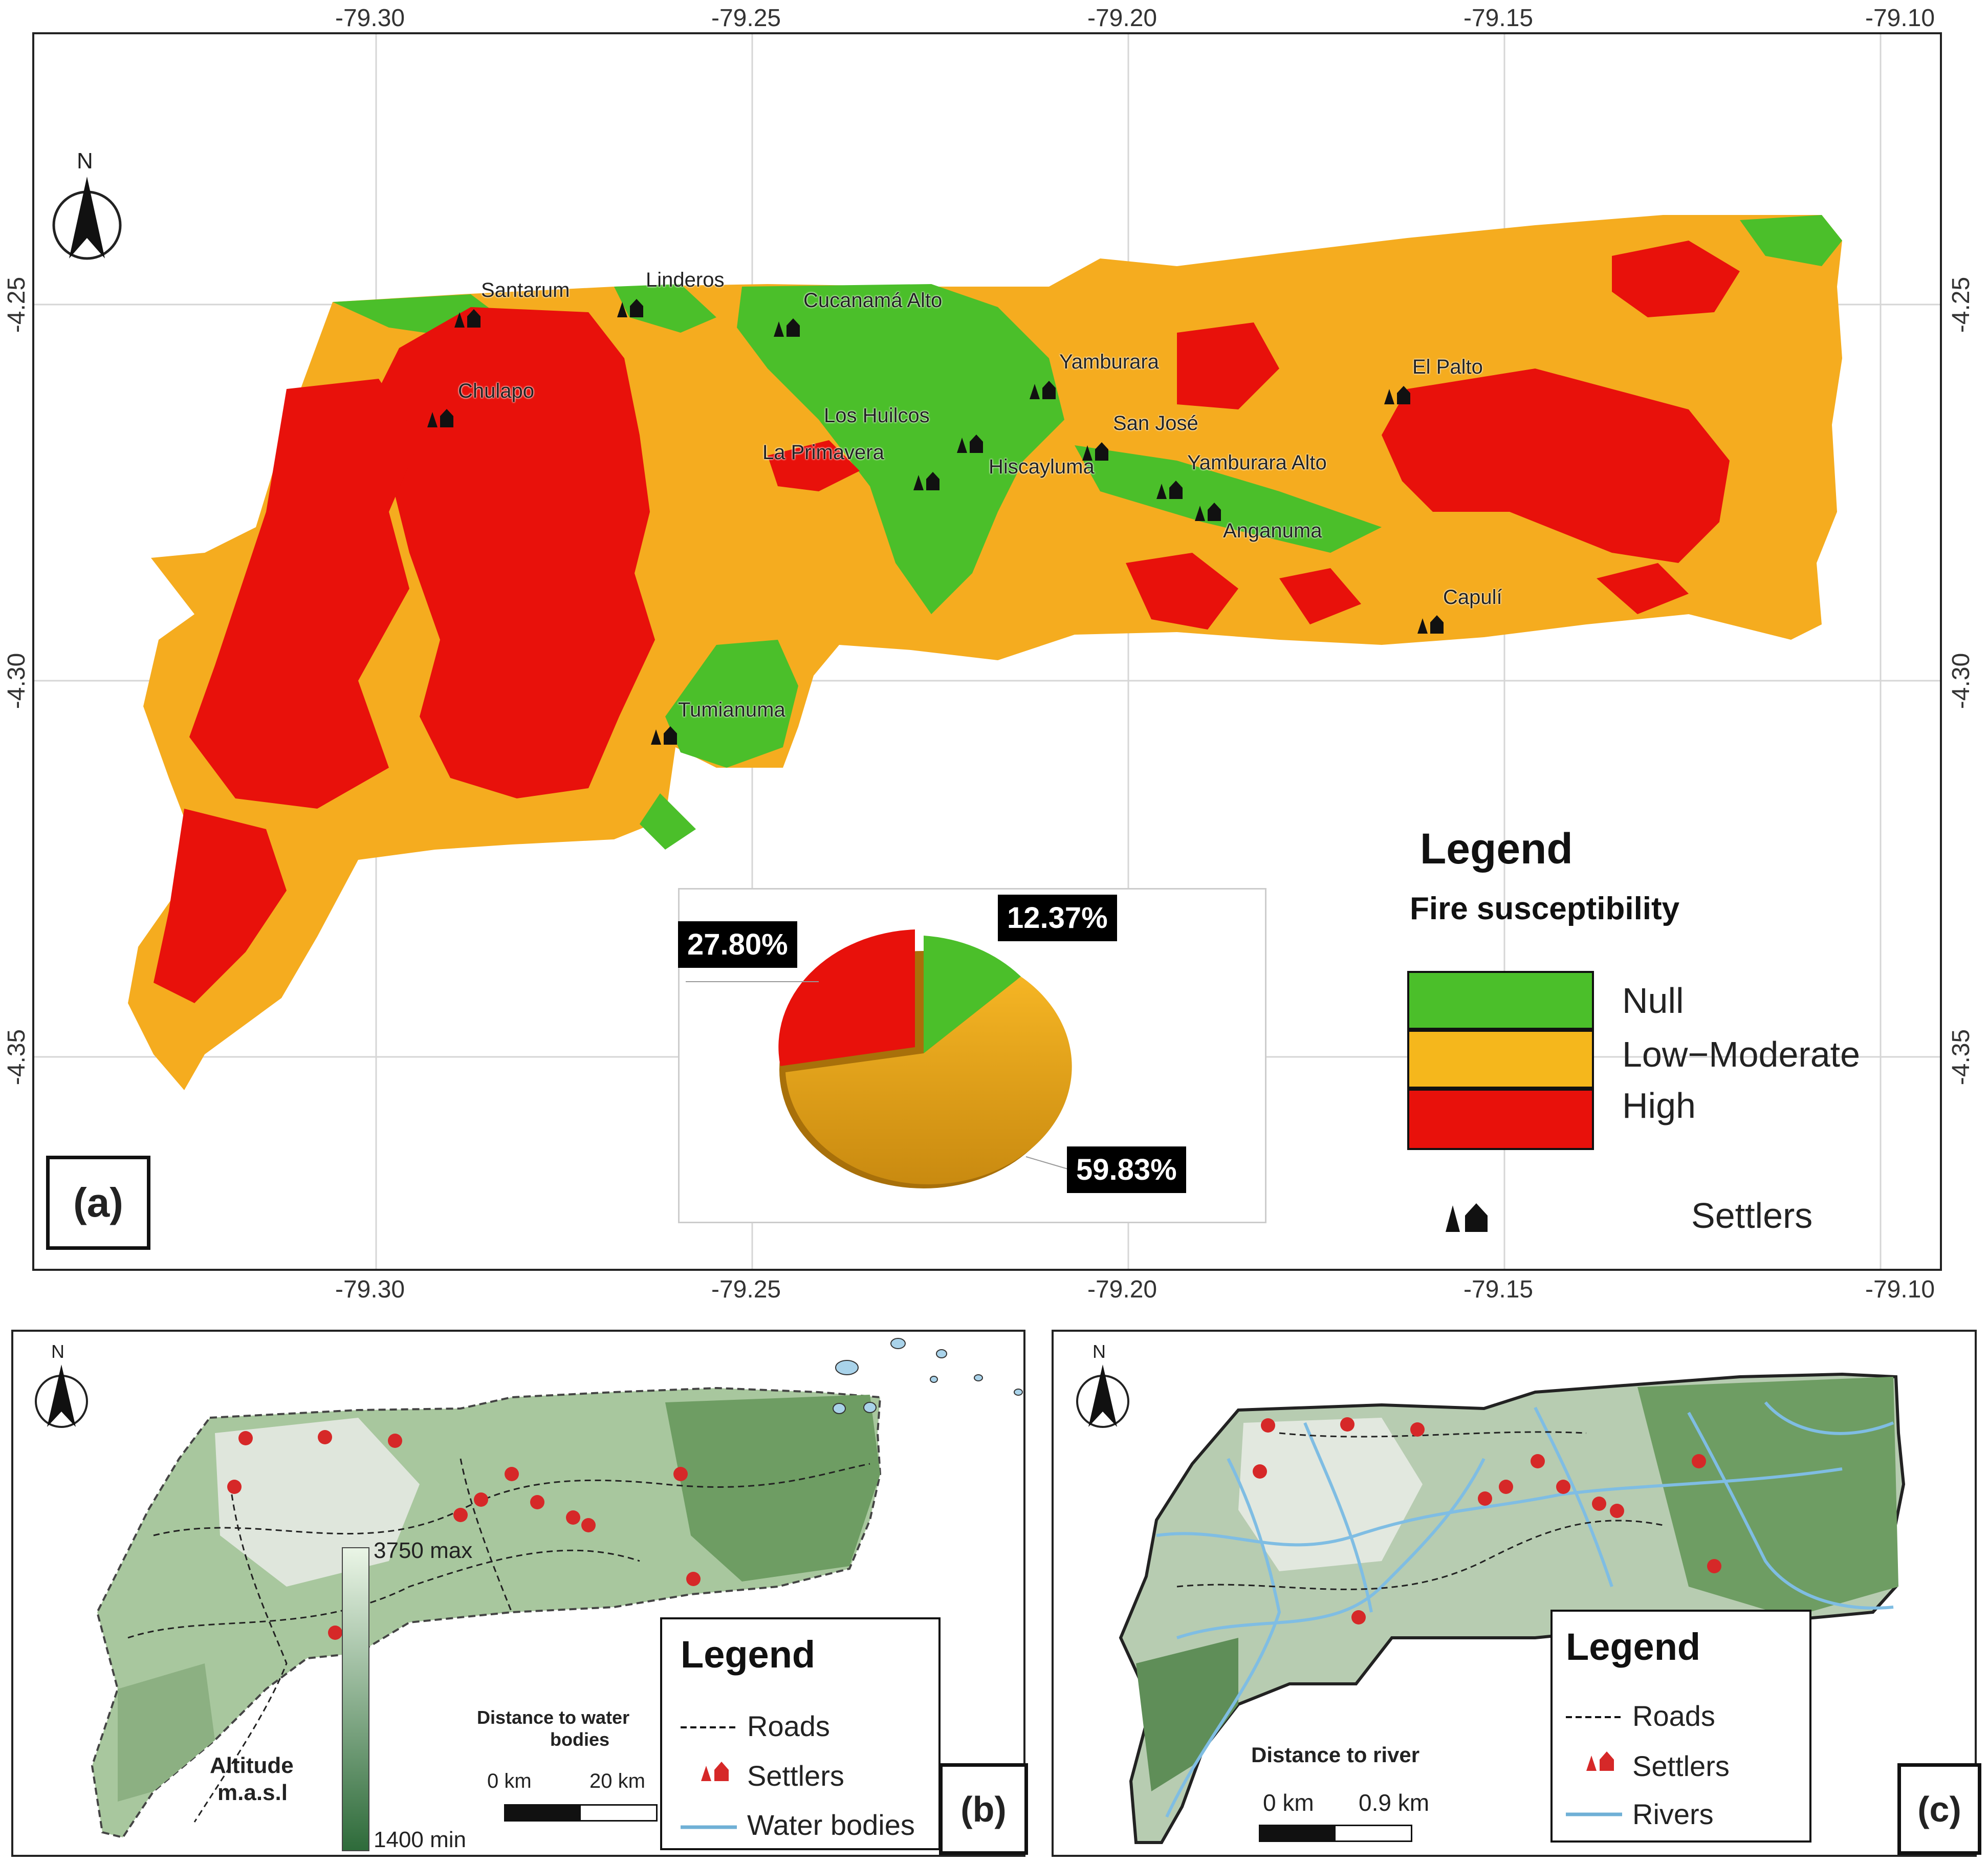  I want to click on scale-title-c: Distance to river, so click(1335, 1755).